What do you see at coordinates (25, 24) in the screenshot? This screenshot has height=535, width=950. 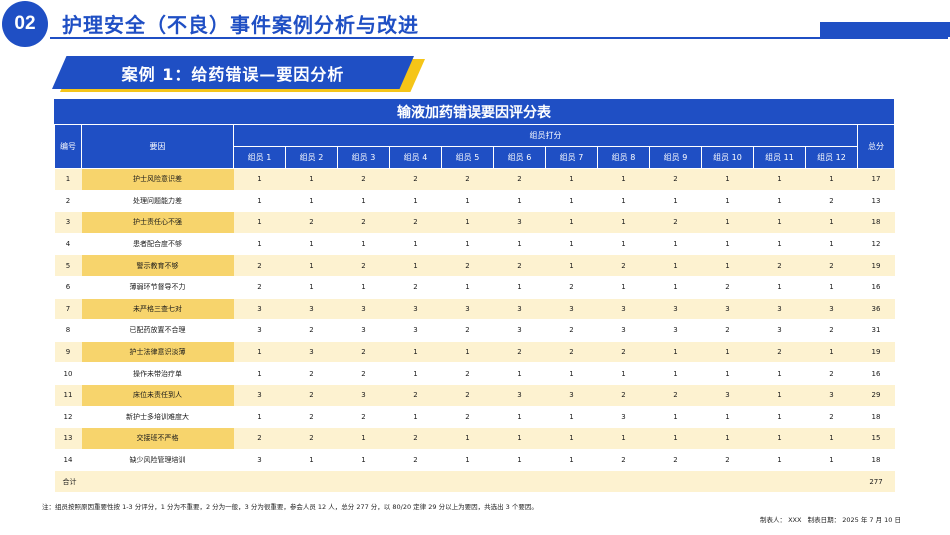 I see `section-number-badge: 02` at bounding box center [25, 24].